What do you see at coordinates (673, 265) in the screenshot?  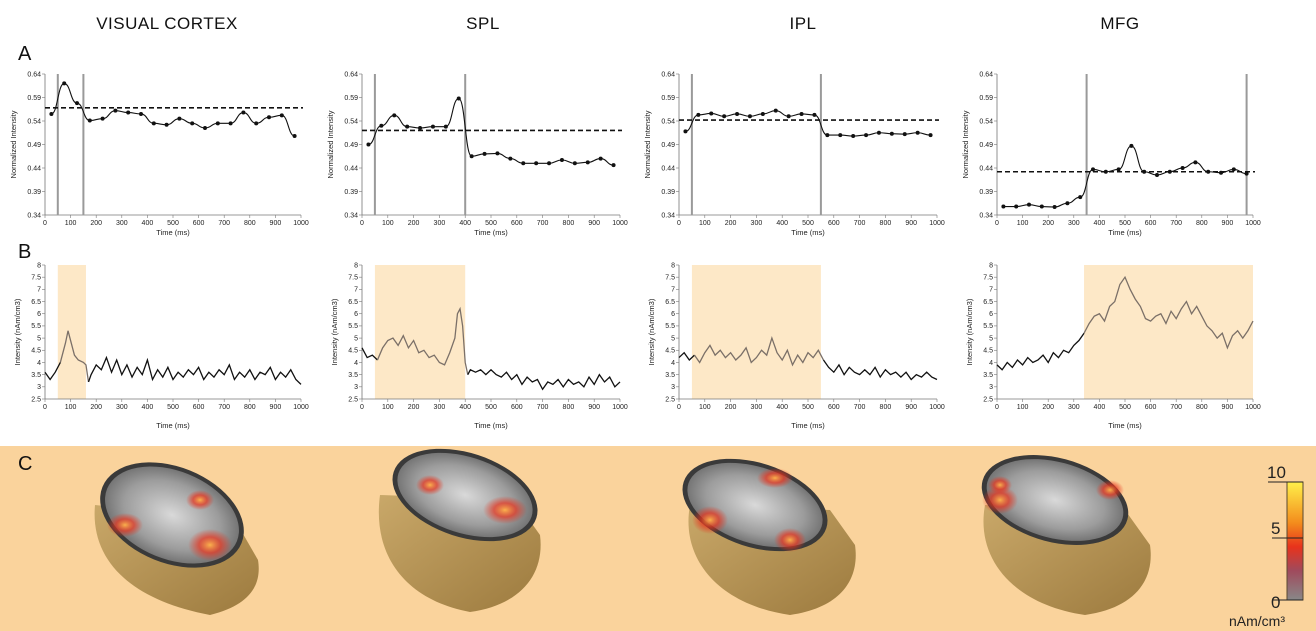 I see `y-tick-label: 8` at bounding box center [673, 265].